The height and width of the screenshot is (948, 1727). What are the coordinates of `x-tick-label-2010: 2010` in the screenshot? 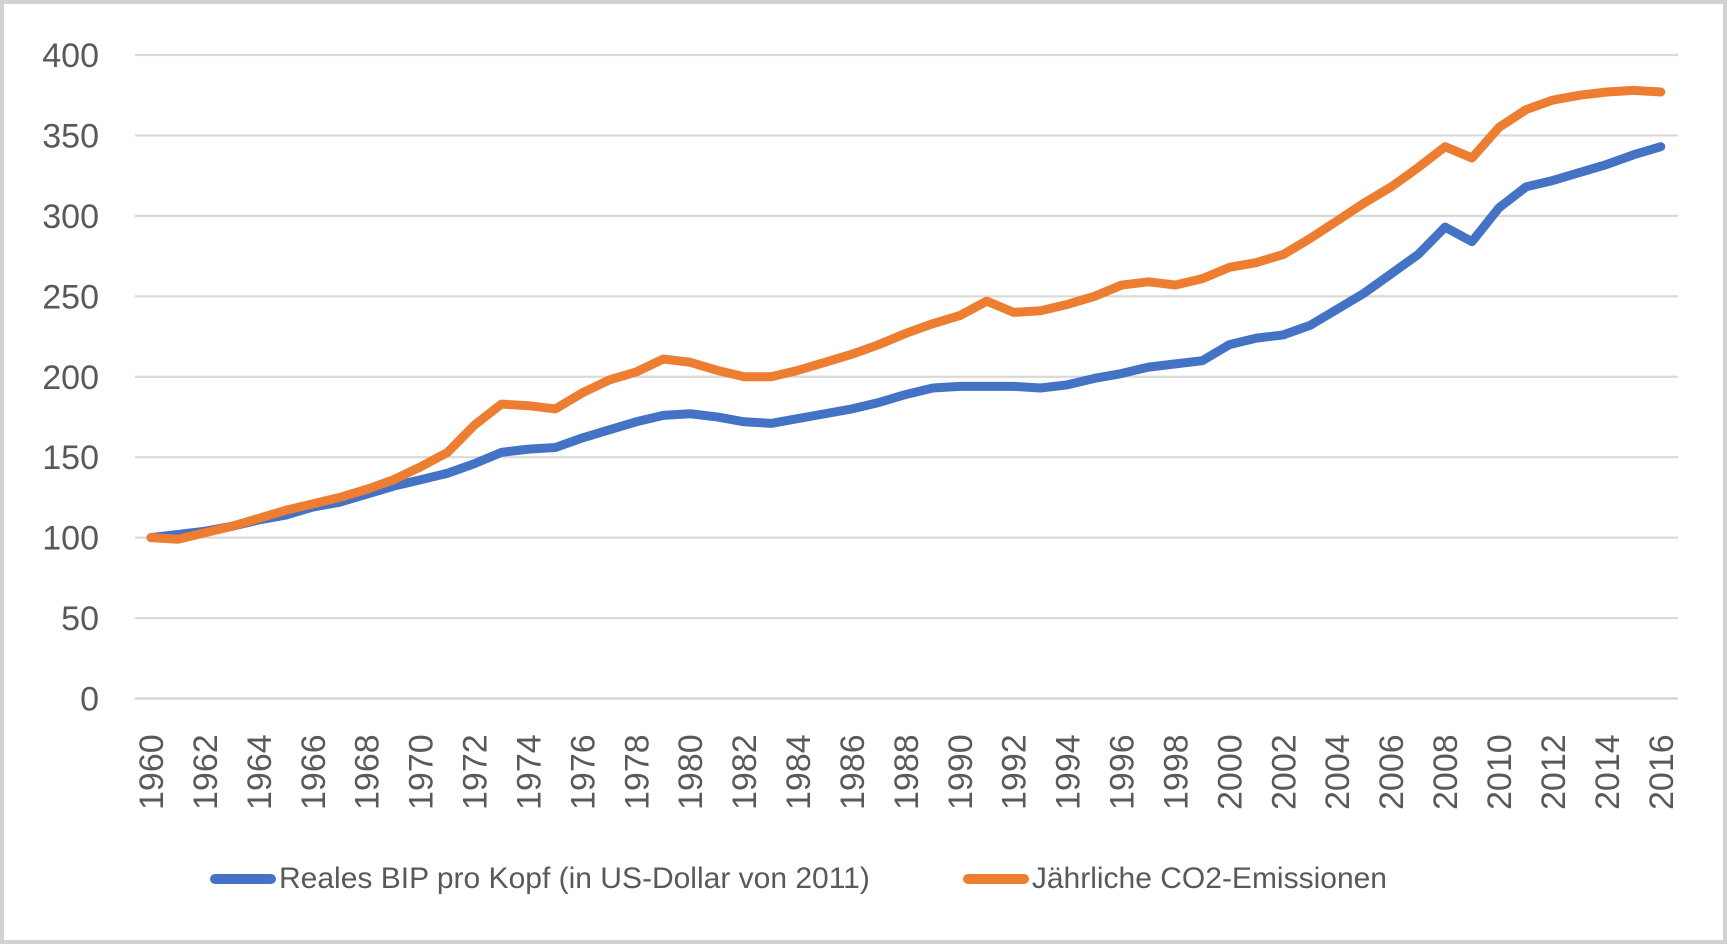 It's located at (1500, 772).